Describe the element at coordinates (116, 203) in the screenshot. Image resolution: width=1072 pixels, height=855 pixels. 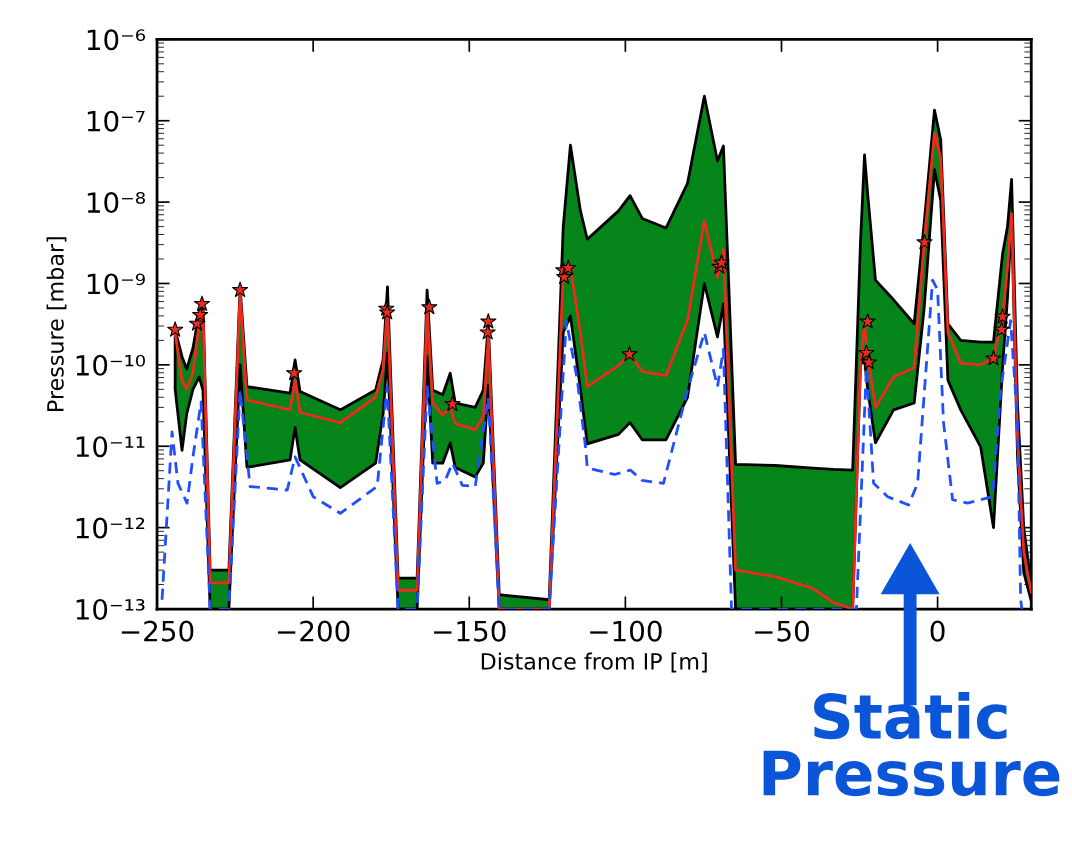
I see `y-tick-label: 10⁻⁸` at that location.